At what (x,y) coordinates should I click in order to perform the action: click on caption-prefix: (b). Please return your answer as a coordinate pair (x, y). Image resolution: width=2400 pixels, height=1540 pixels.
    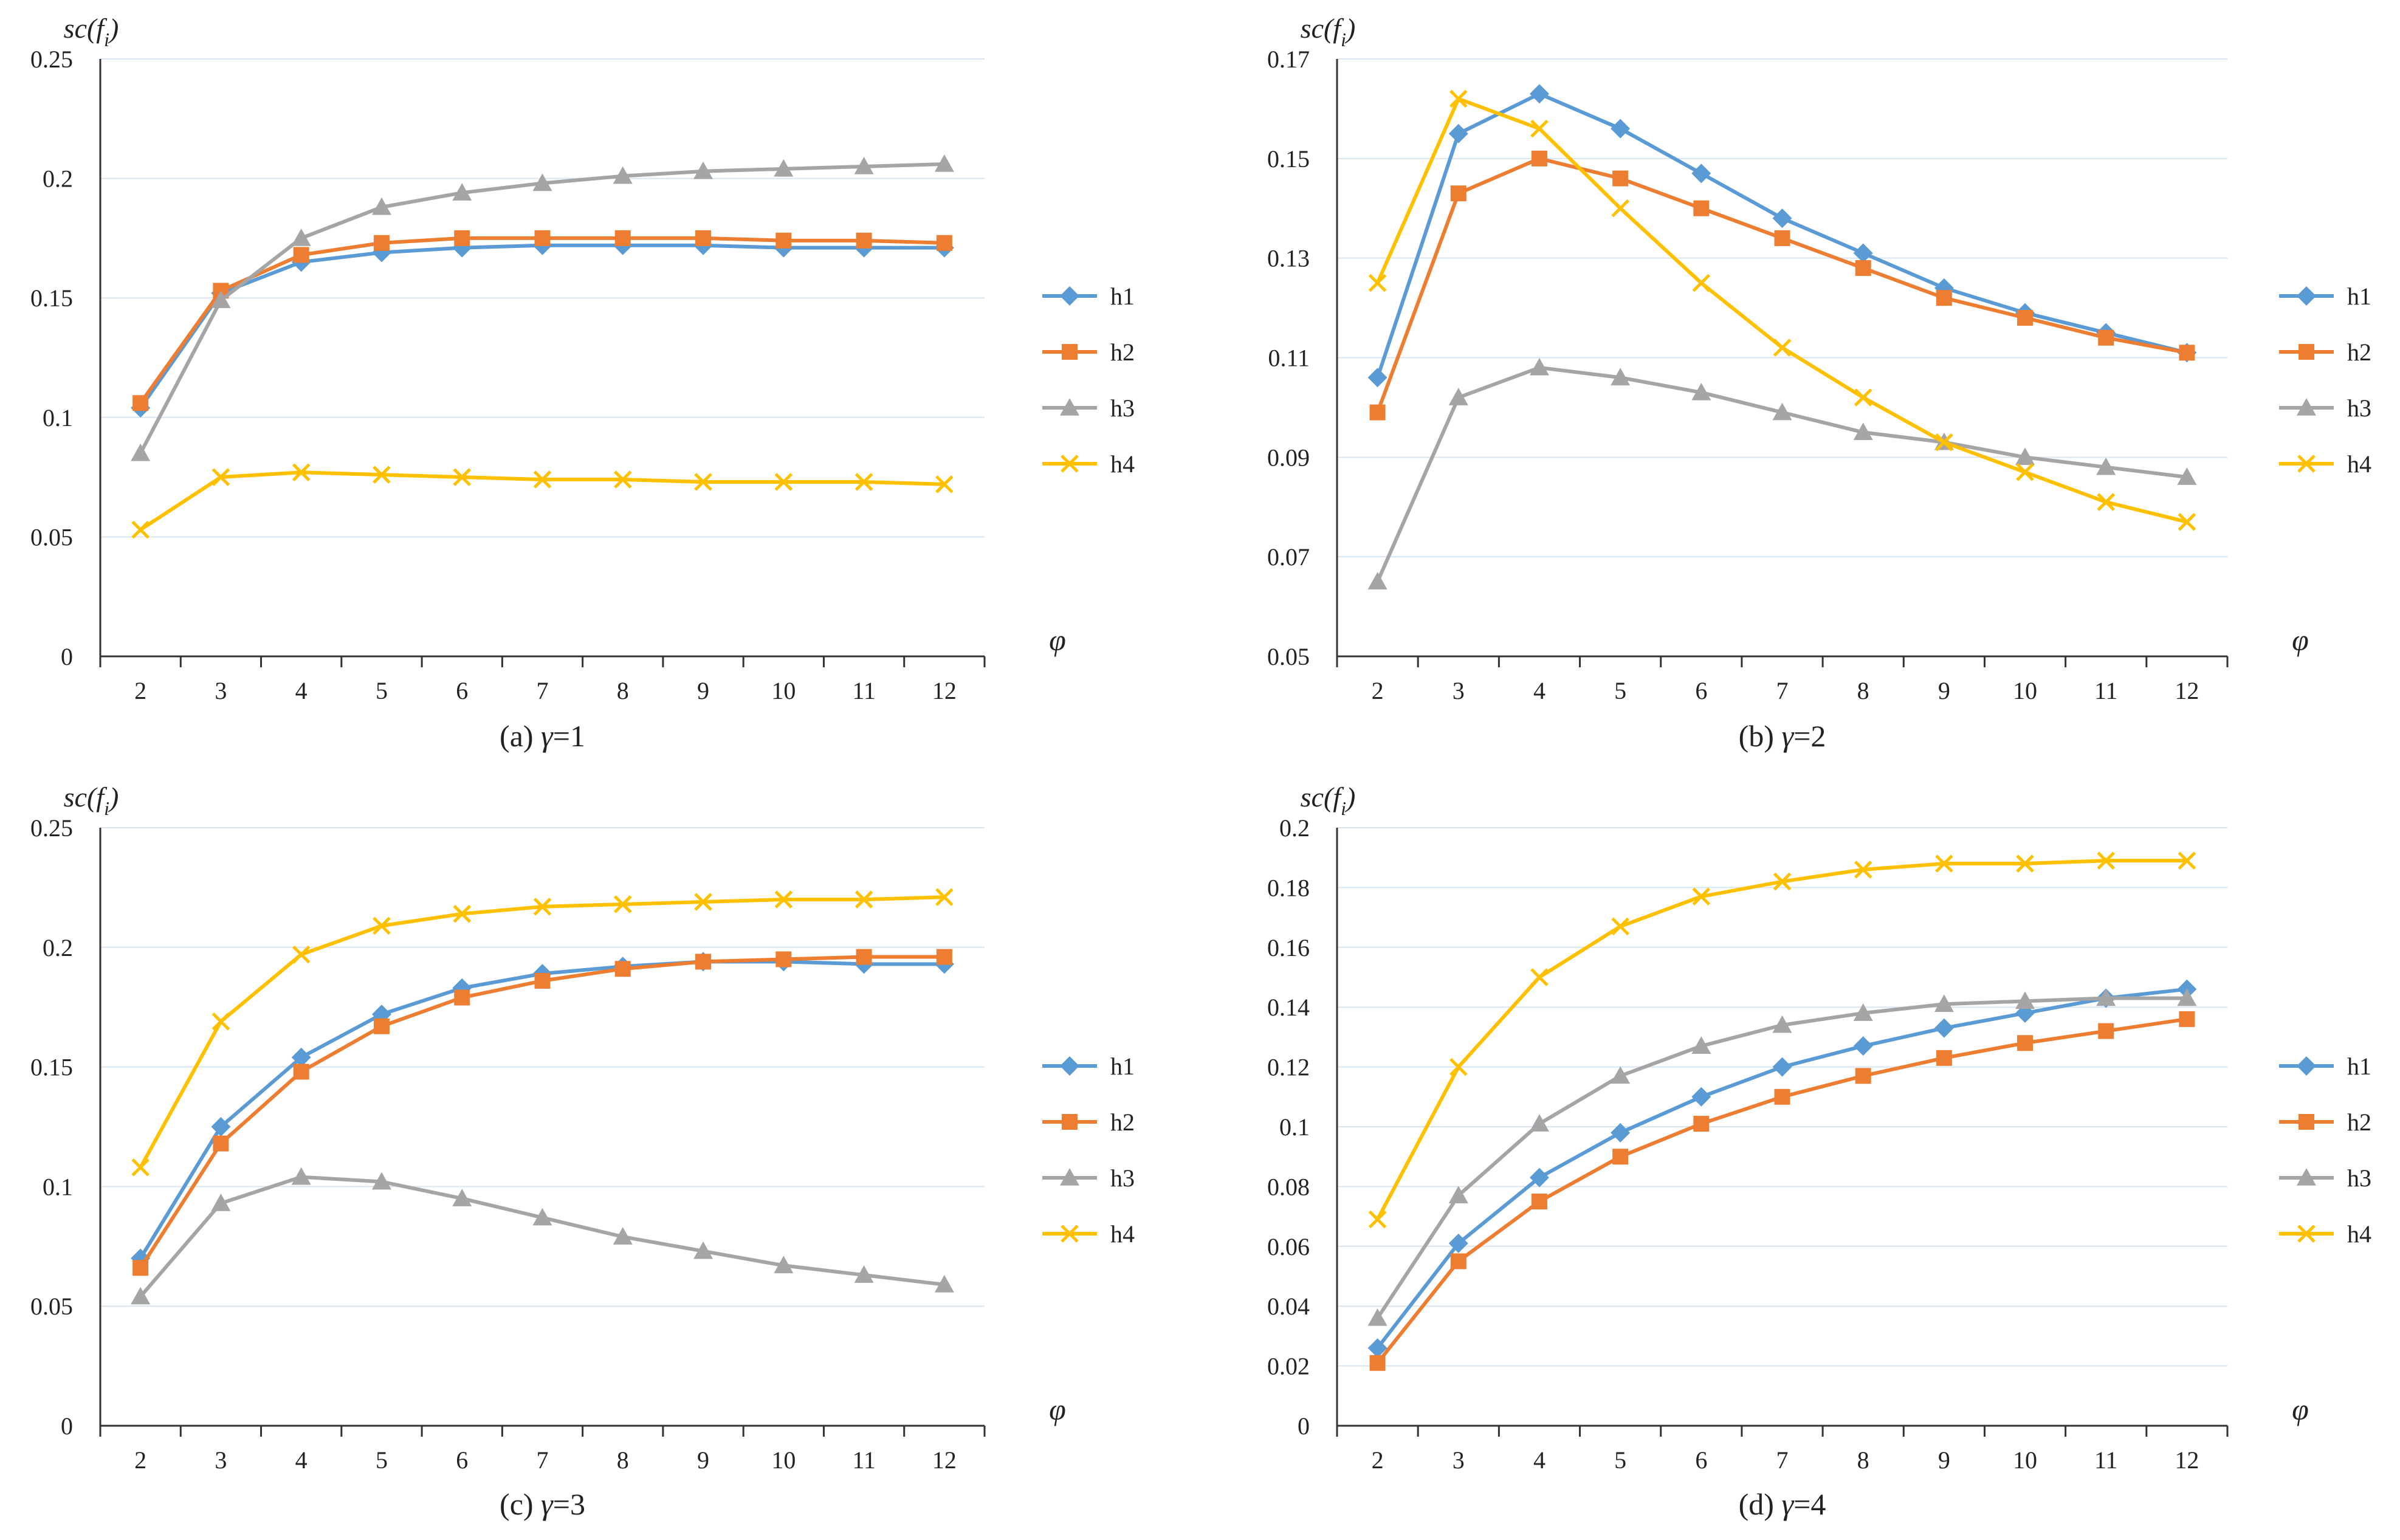
    Looking at the image, I should click on (1760, 736).